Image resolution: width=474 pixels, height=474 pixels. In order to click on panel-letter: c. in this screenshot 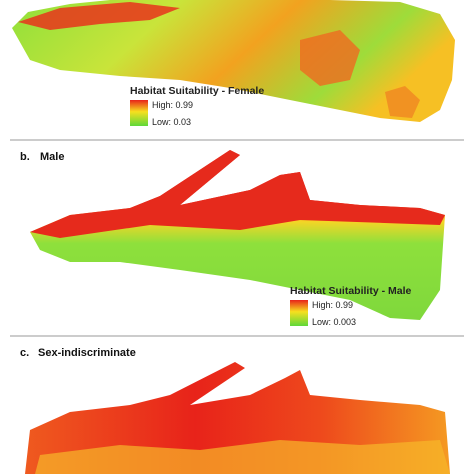, I will do `click(24, 353)`.